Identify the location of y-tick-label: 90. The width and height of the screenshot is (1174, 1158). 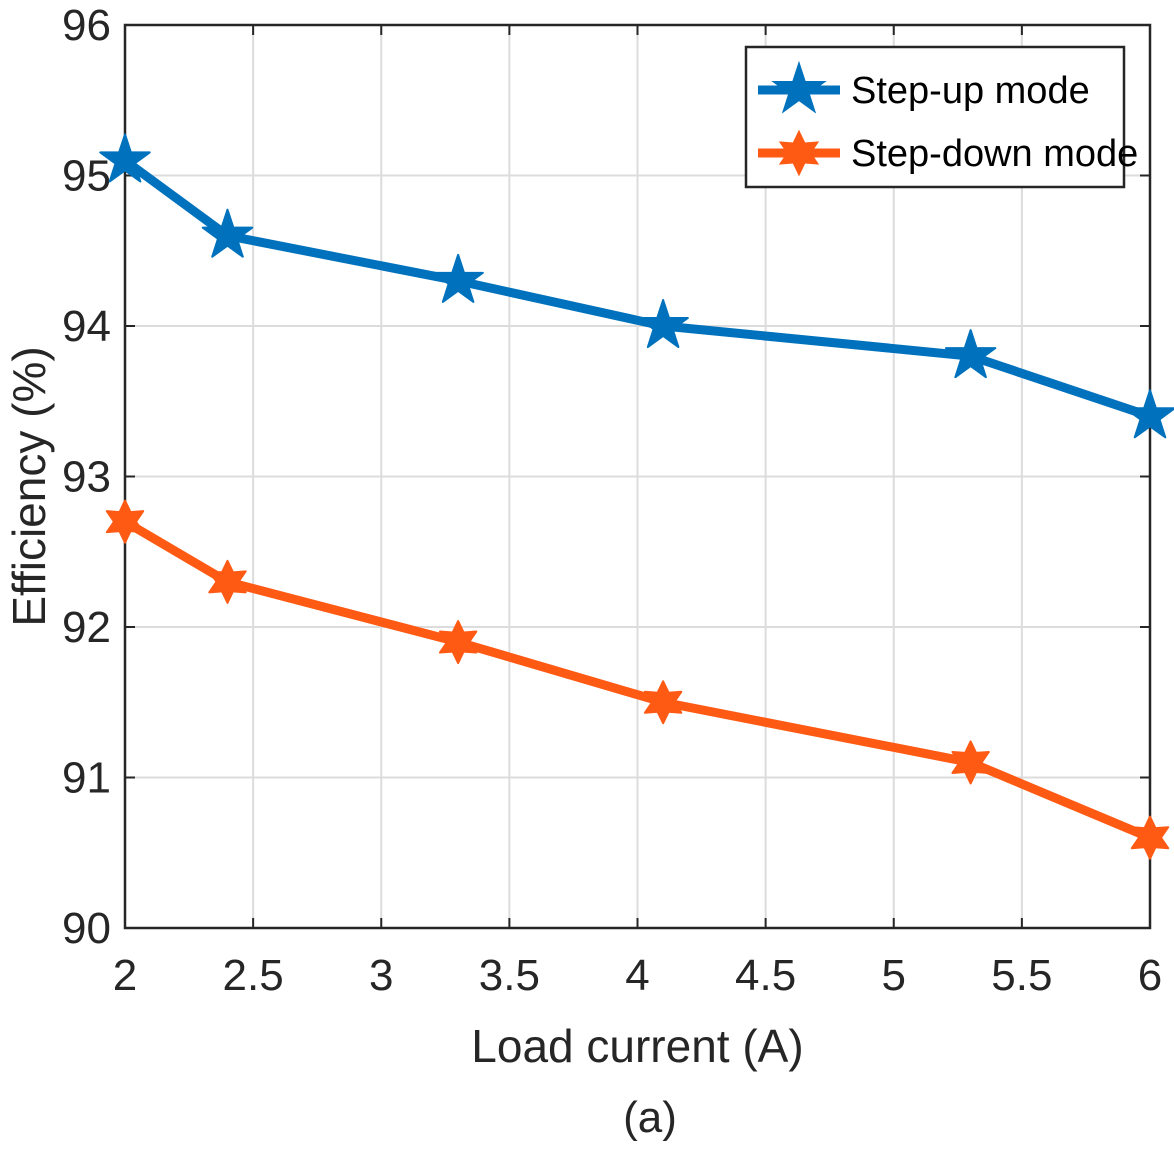
(86, 928).